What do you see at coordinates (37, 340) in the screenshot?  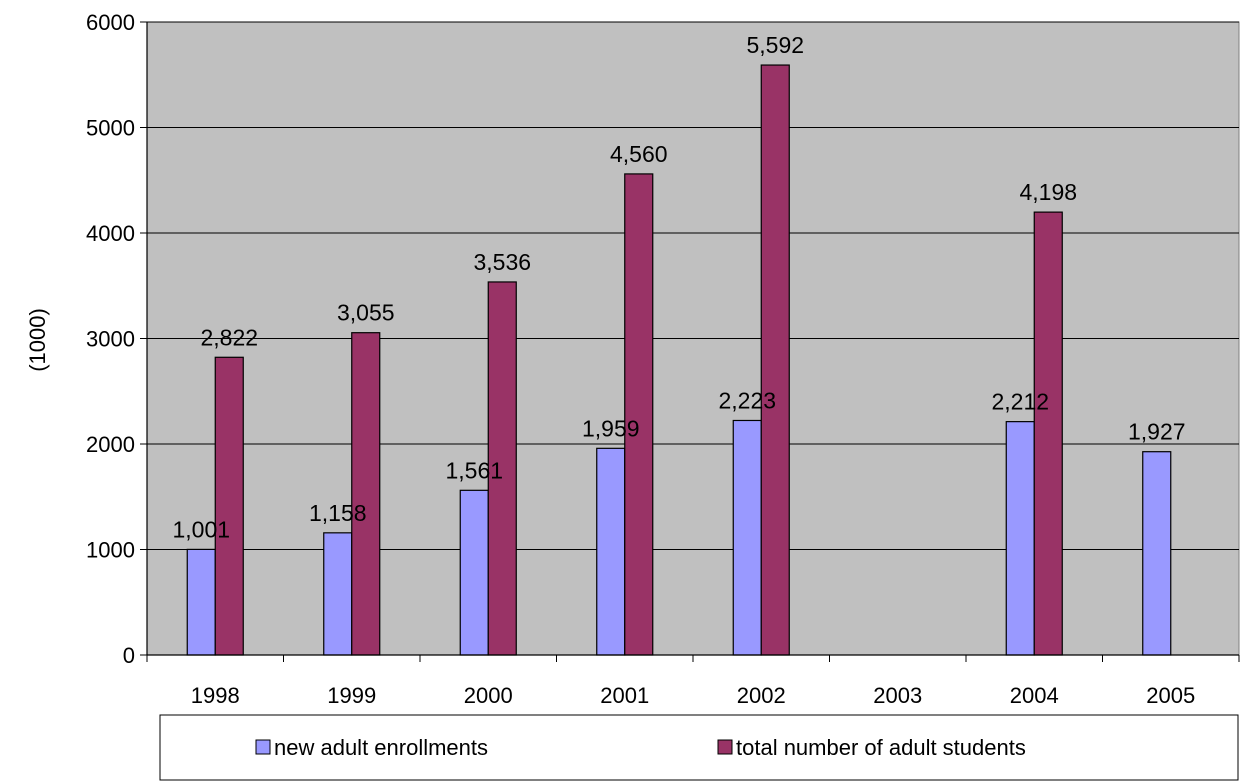 I see `y-axis-title: (1000)` at bounding box center [37, 340].